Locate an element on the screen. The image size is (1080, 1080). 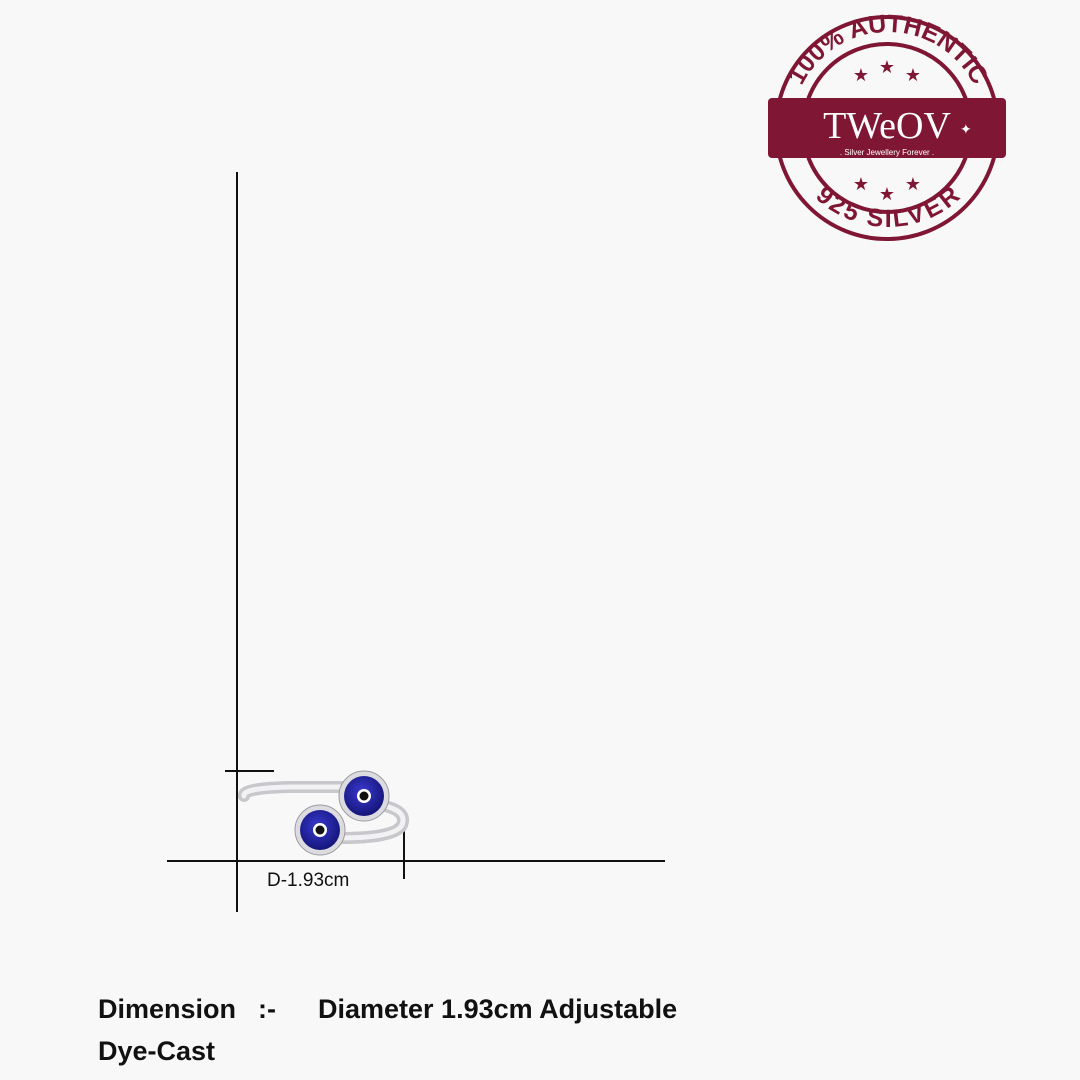
badge-tagline: . Silver Jewellery Forever . is located at coordinates (887, 152).